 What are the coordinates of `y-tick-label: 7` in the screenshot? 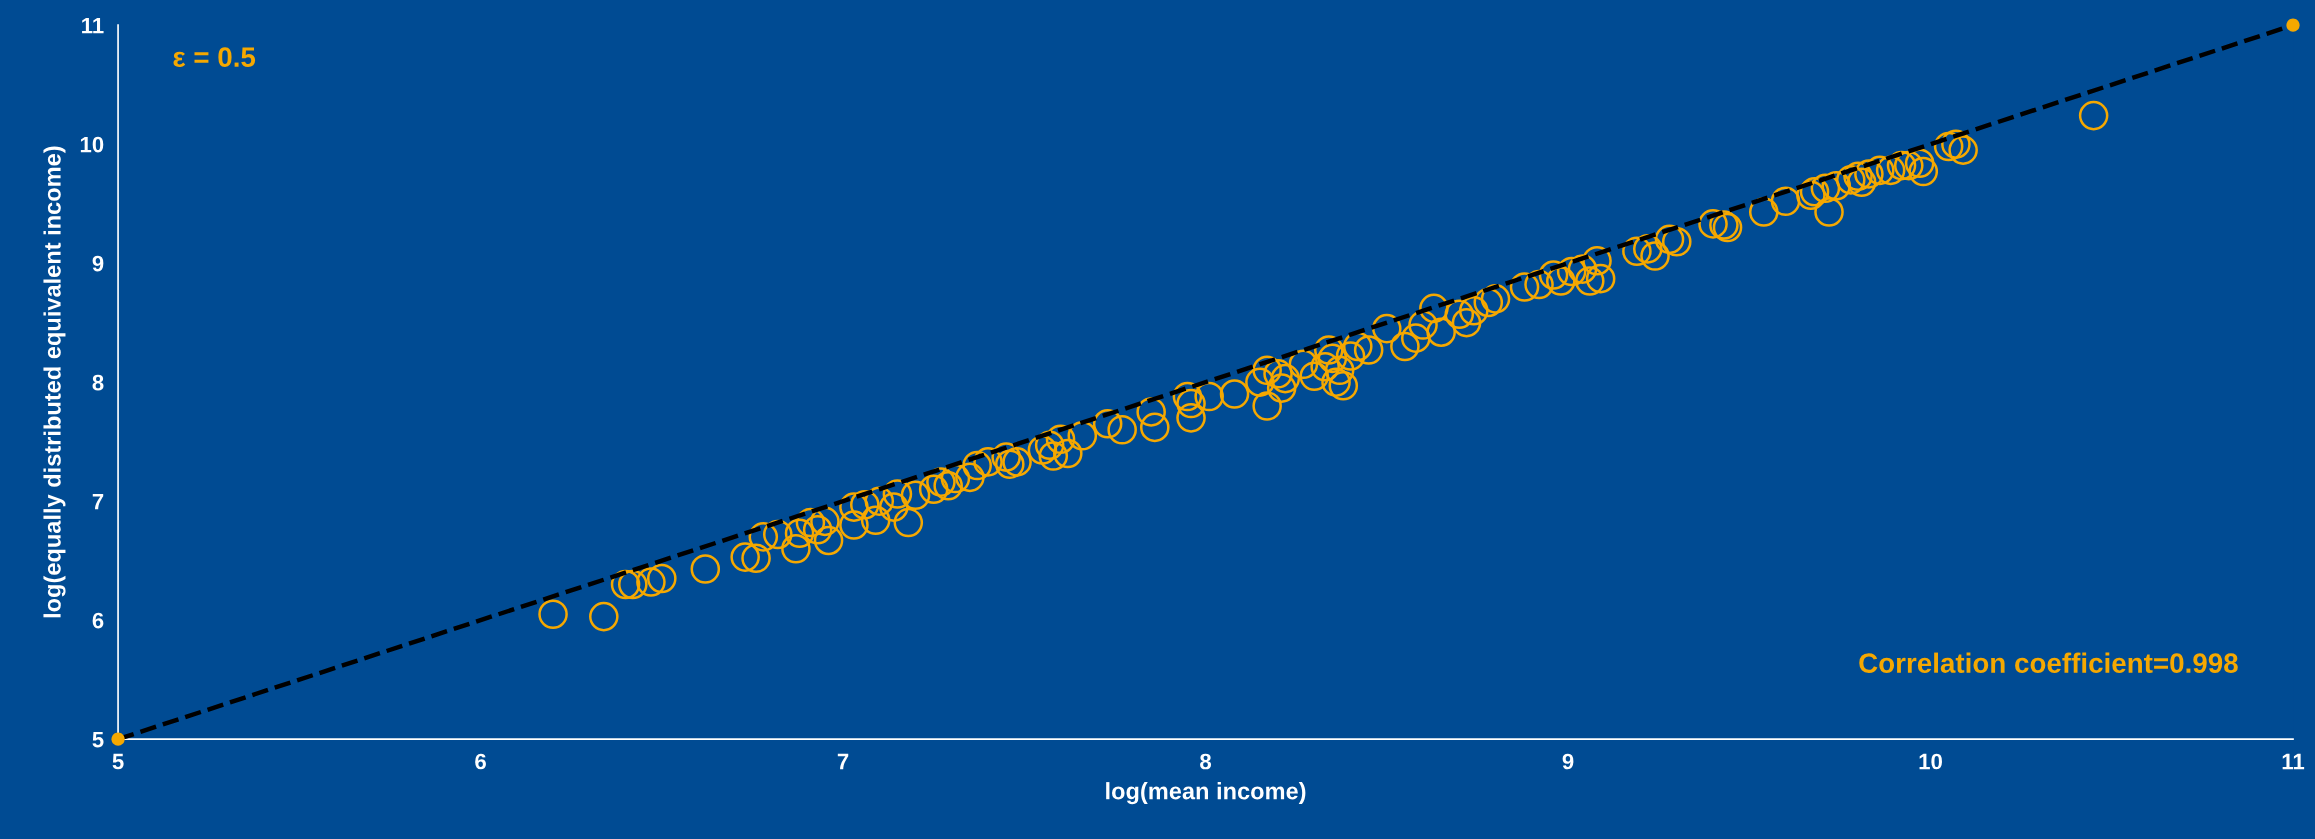 It's located at (98, 501).